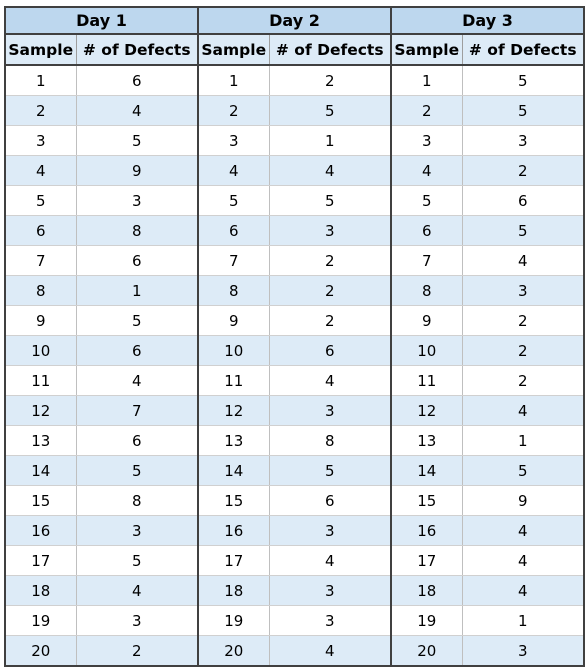 The image size is (586, 667). I want to click on day-3-defects-cell: 1, so click(523, 440).